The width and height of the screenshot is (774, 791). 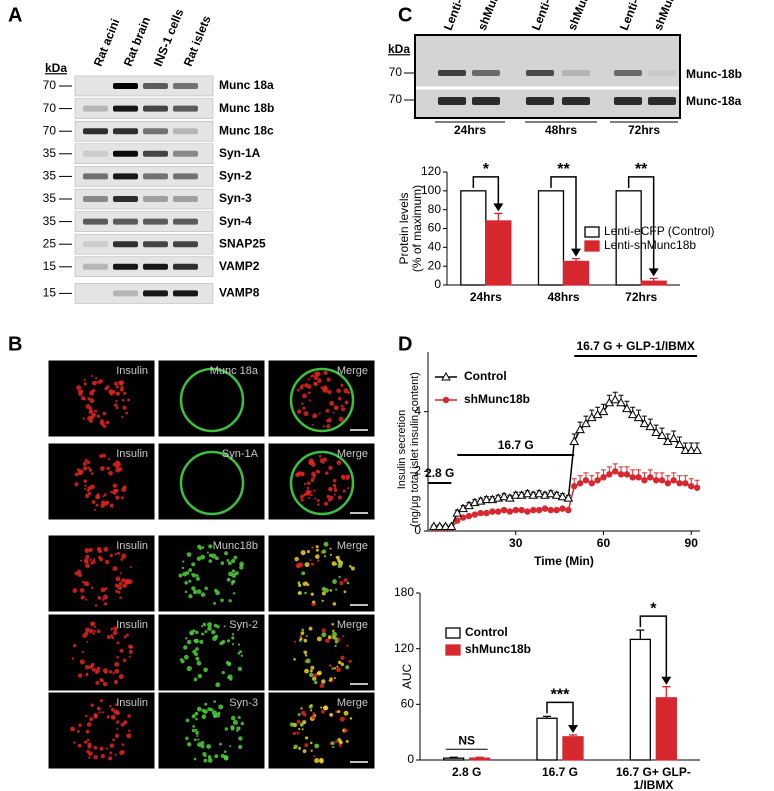 I want to click on y-tick-label: 60, so click(x=435, y=228).